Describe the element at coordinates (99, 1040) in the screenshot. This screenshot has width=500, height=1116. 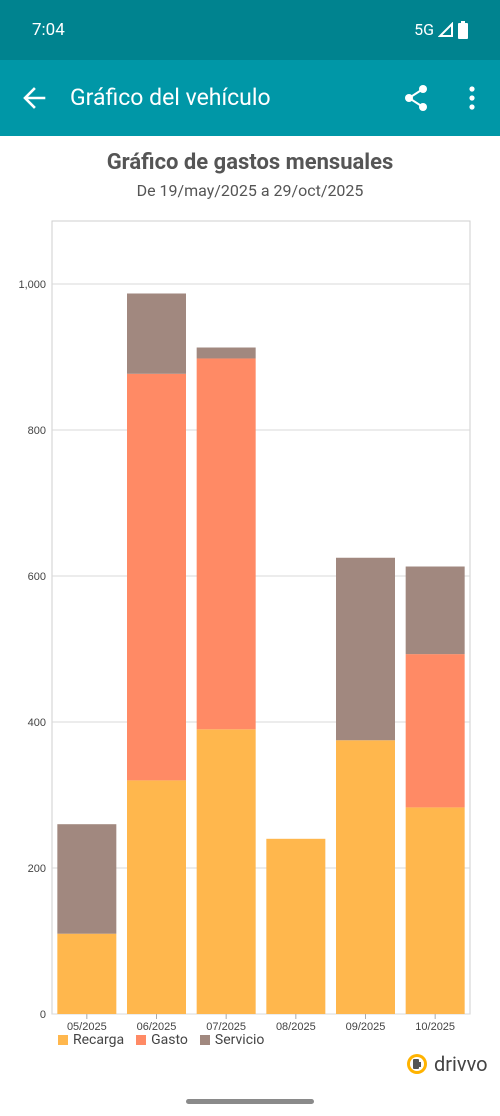
I see `legend-label: Recarga` at that location.